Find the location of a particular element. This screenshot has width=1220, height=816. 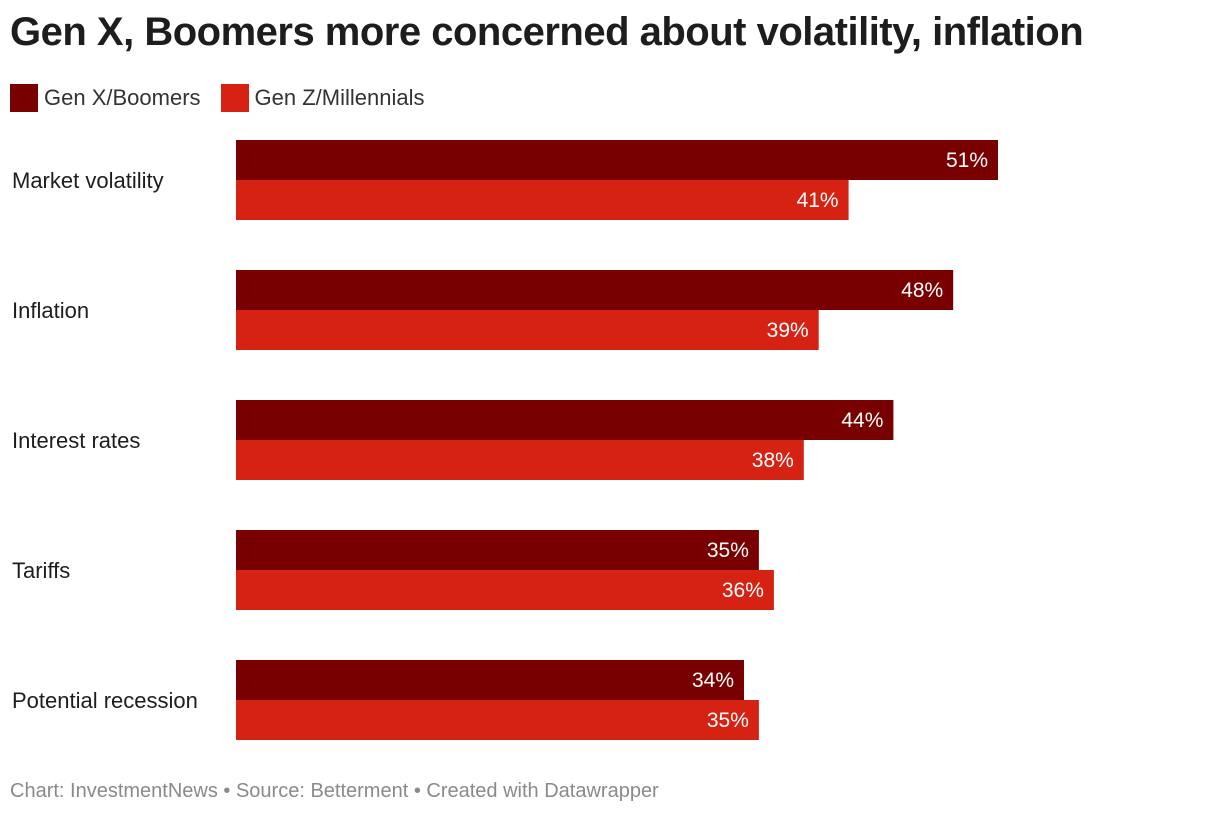

category-label-potential-recession: Potential recession is located at coordinates (105, 700).